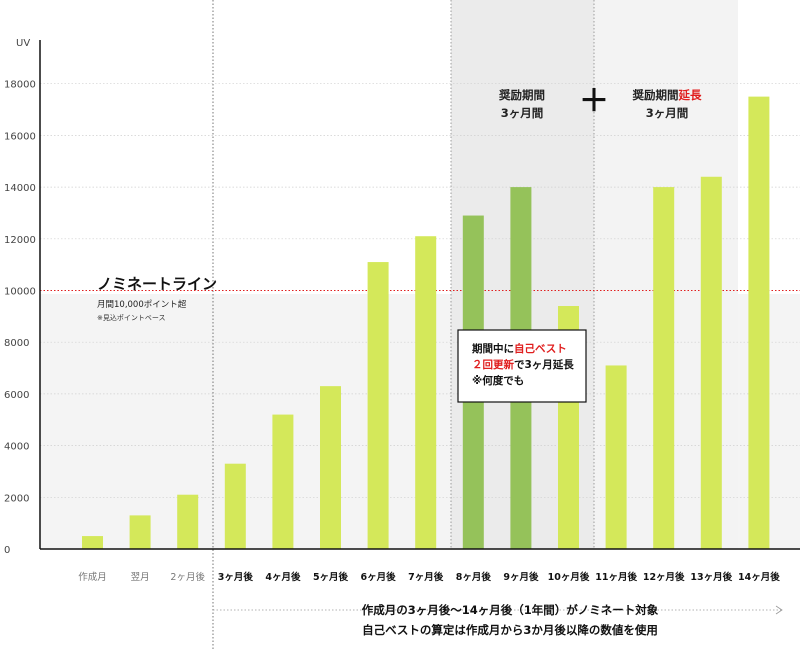 Image resolution: width=800 pixels, height=649 pixels. Describe the element at coordinates (521, 577) in the screenshot. I see `x-category-label: 9ヶ月後` at that location.